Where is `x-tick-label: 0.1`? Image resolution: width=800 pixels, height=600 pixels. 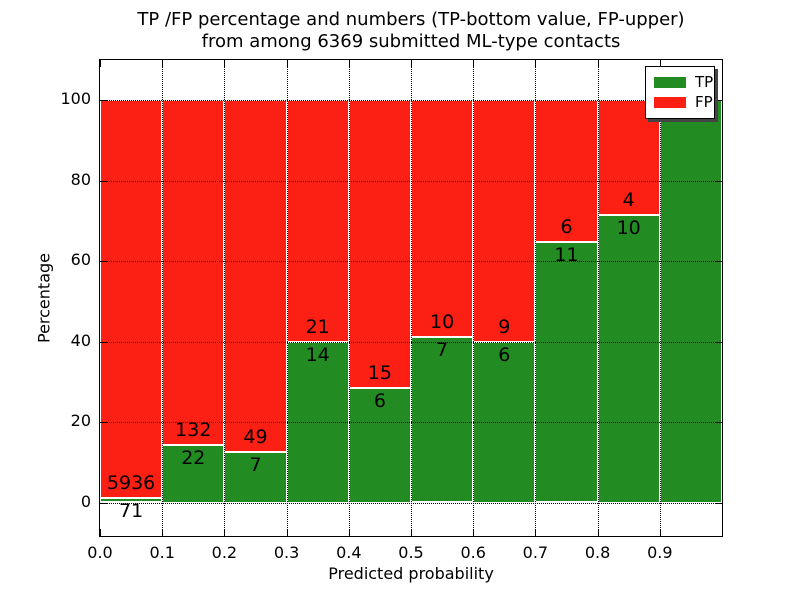
x-tick-label: 0.1 is located at coordinates (162, 552).